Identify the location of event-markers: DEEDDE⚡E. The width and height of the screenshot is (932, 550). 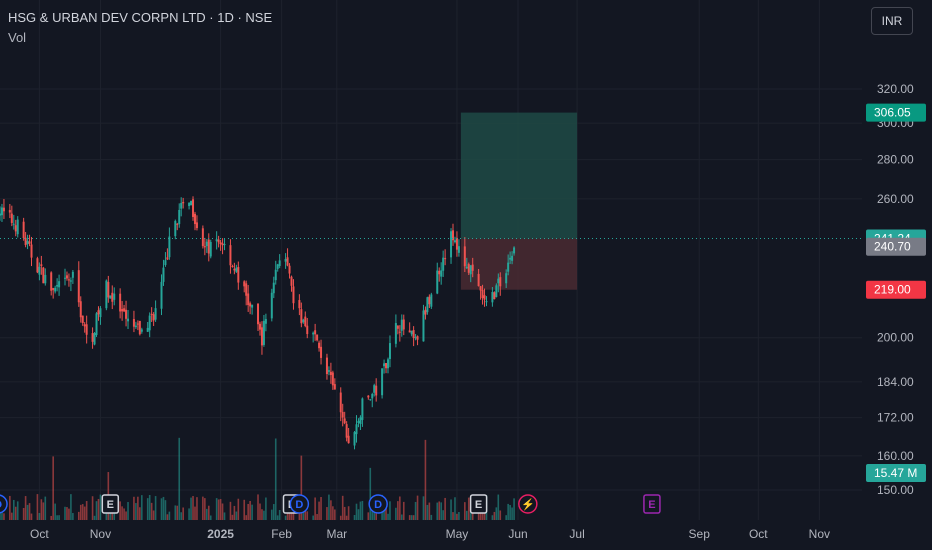
(330, 504).